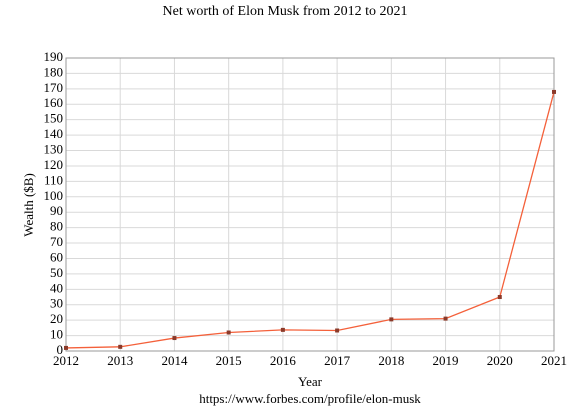 The height and width of the screenshot is (419, 570). What do you see at coordinates (56, 226) in the screenshot?
I see `y-tick-label: 80` at bounding box center [56, 226].